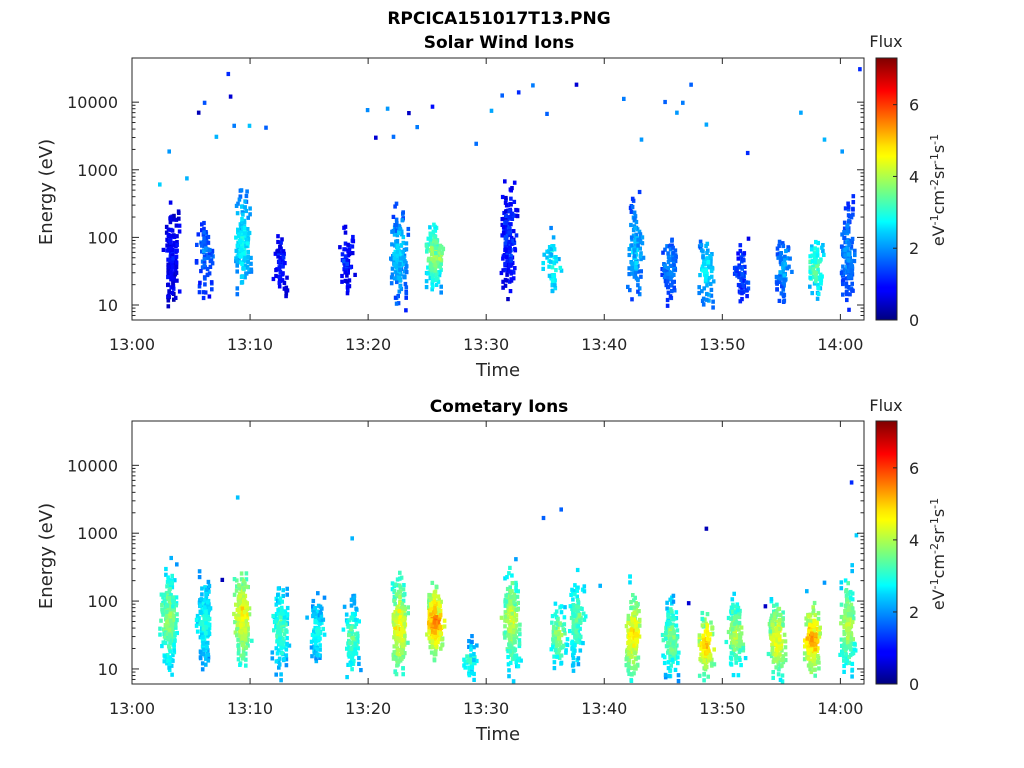  Describe the element at coordinates (604, 344) in the screenshot. I see `x-tick-label: 13:40` at that location.